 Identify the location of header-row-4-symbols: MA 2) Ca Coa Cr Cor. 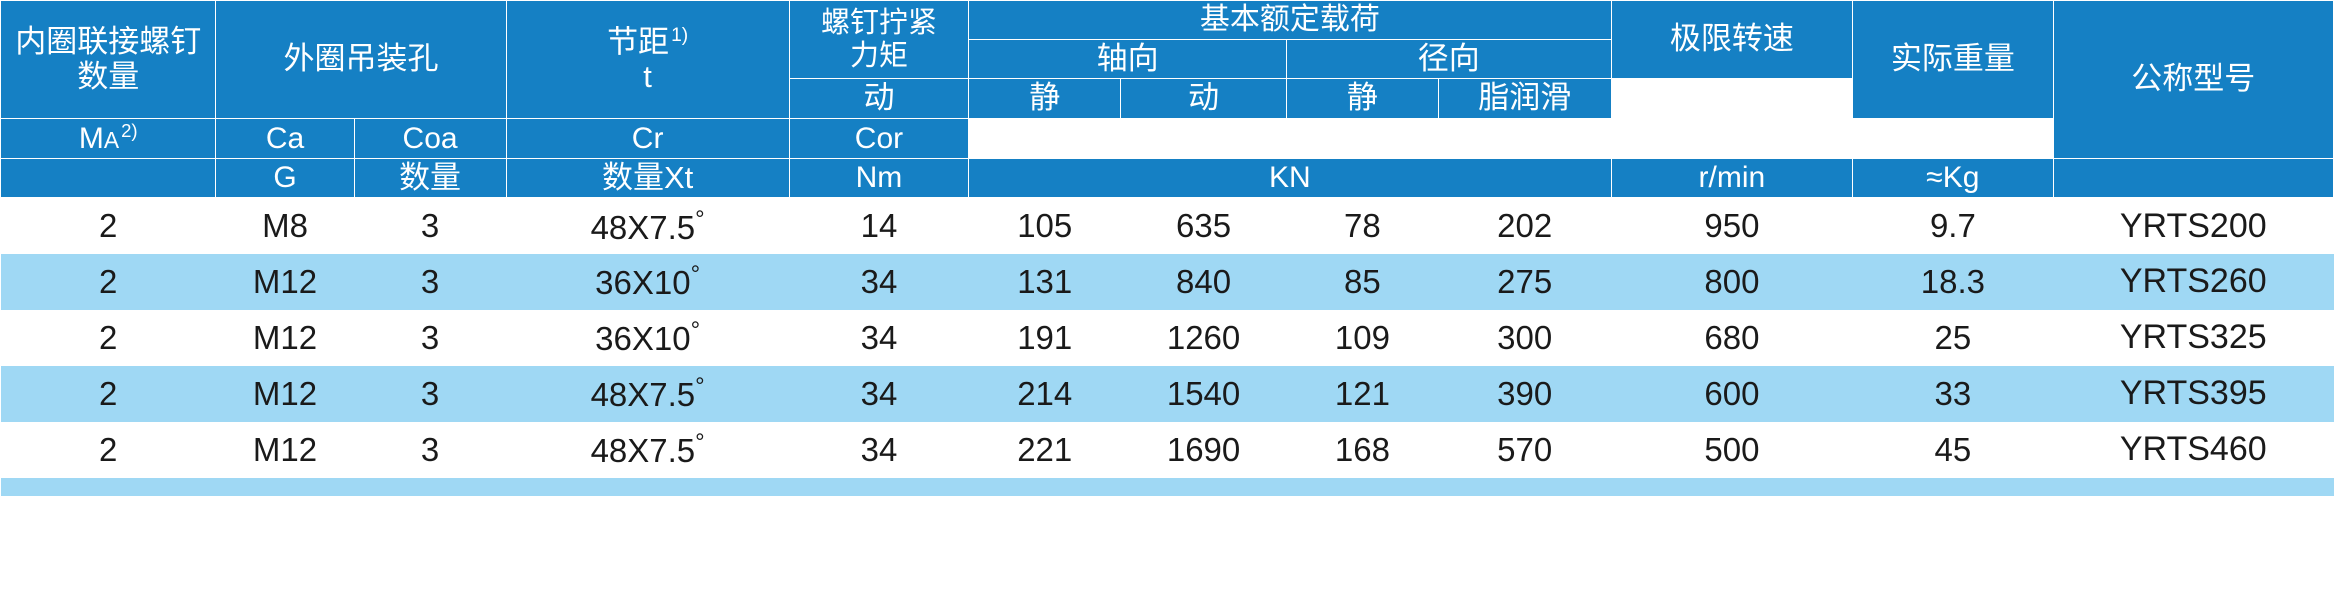
(1167, 138).